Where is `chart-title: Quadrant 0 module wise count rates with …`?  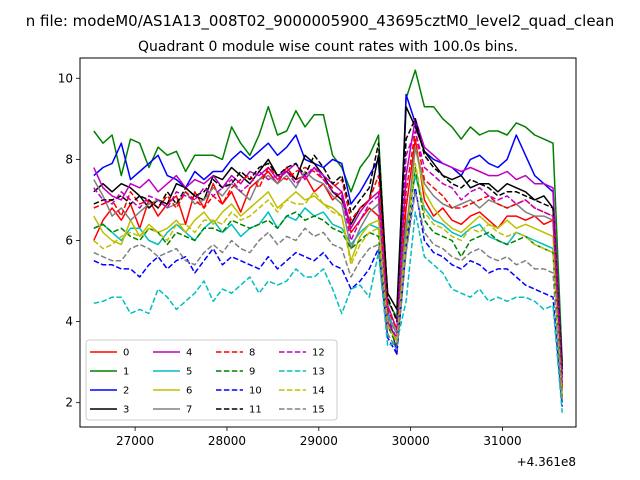
chart-title: Quadrant 0 module wise count rates with … is located at coordinates (328, 47).